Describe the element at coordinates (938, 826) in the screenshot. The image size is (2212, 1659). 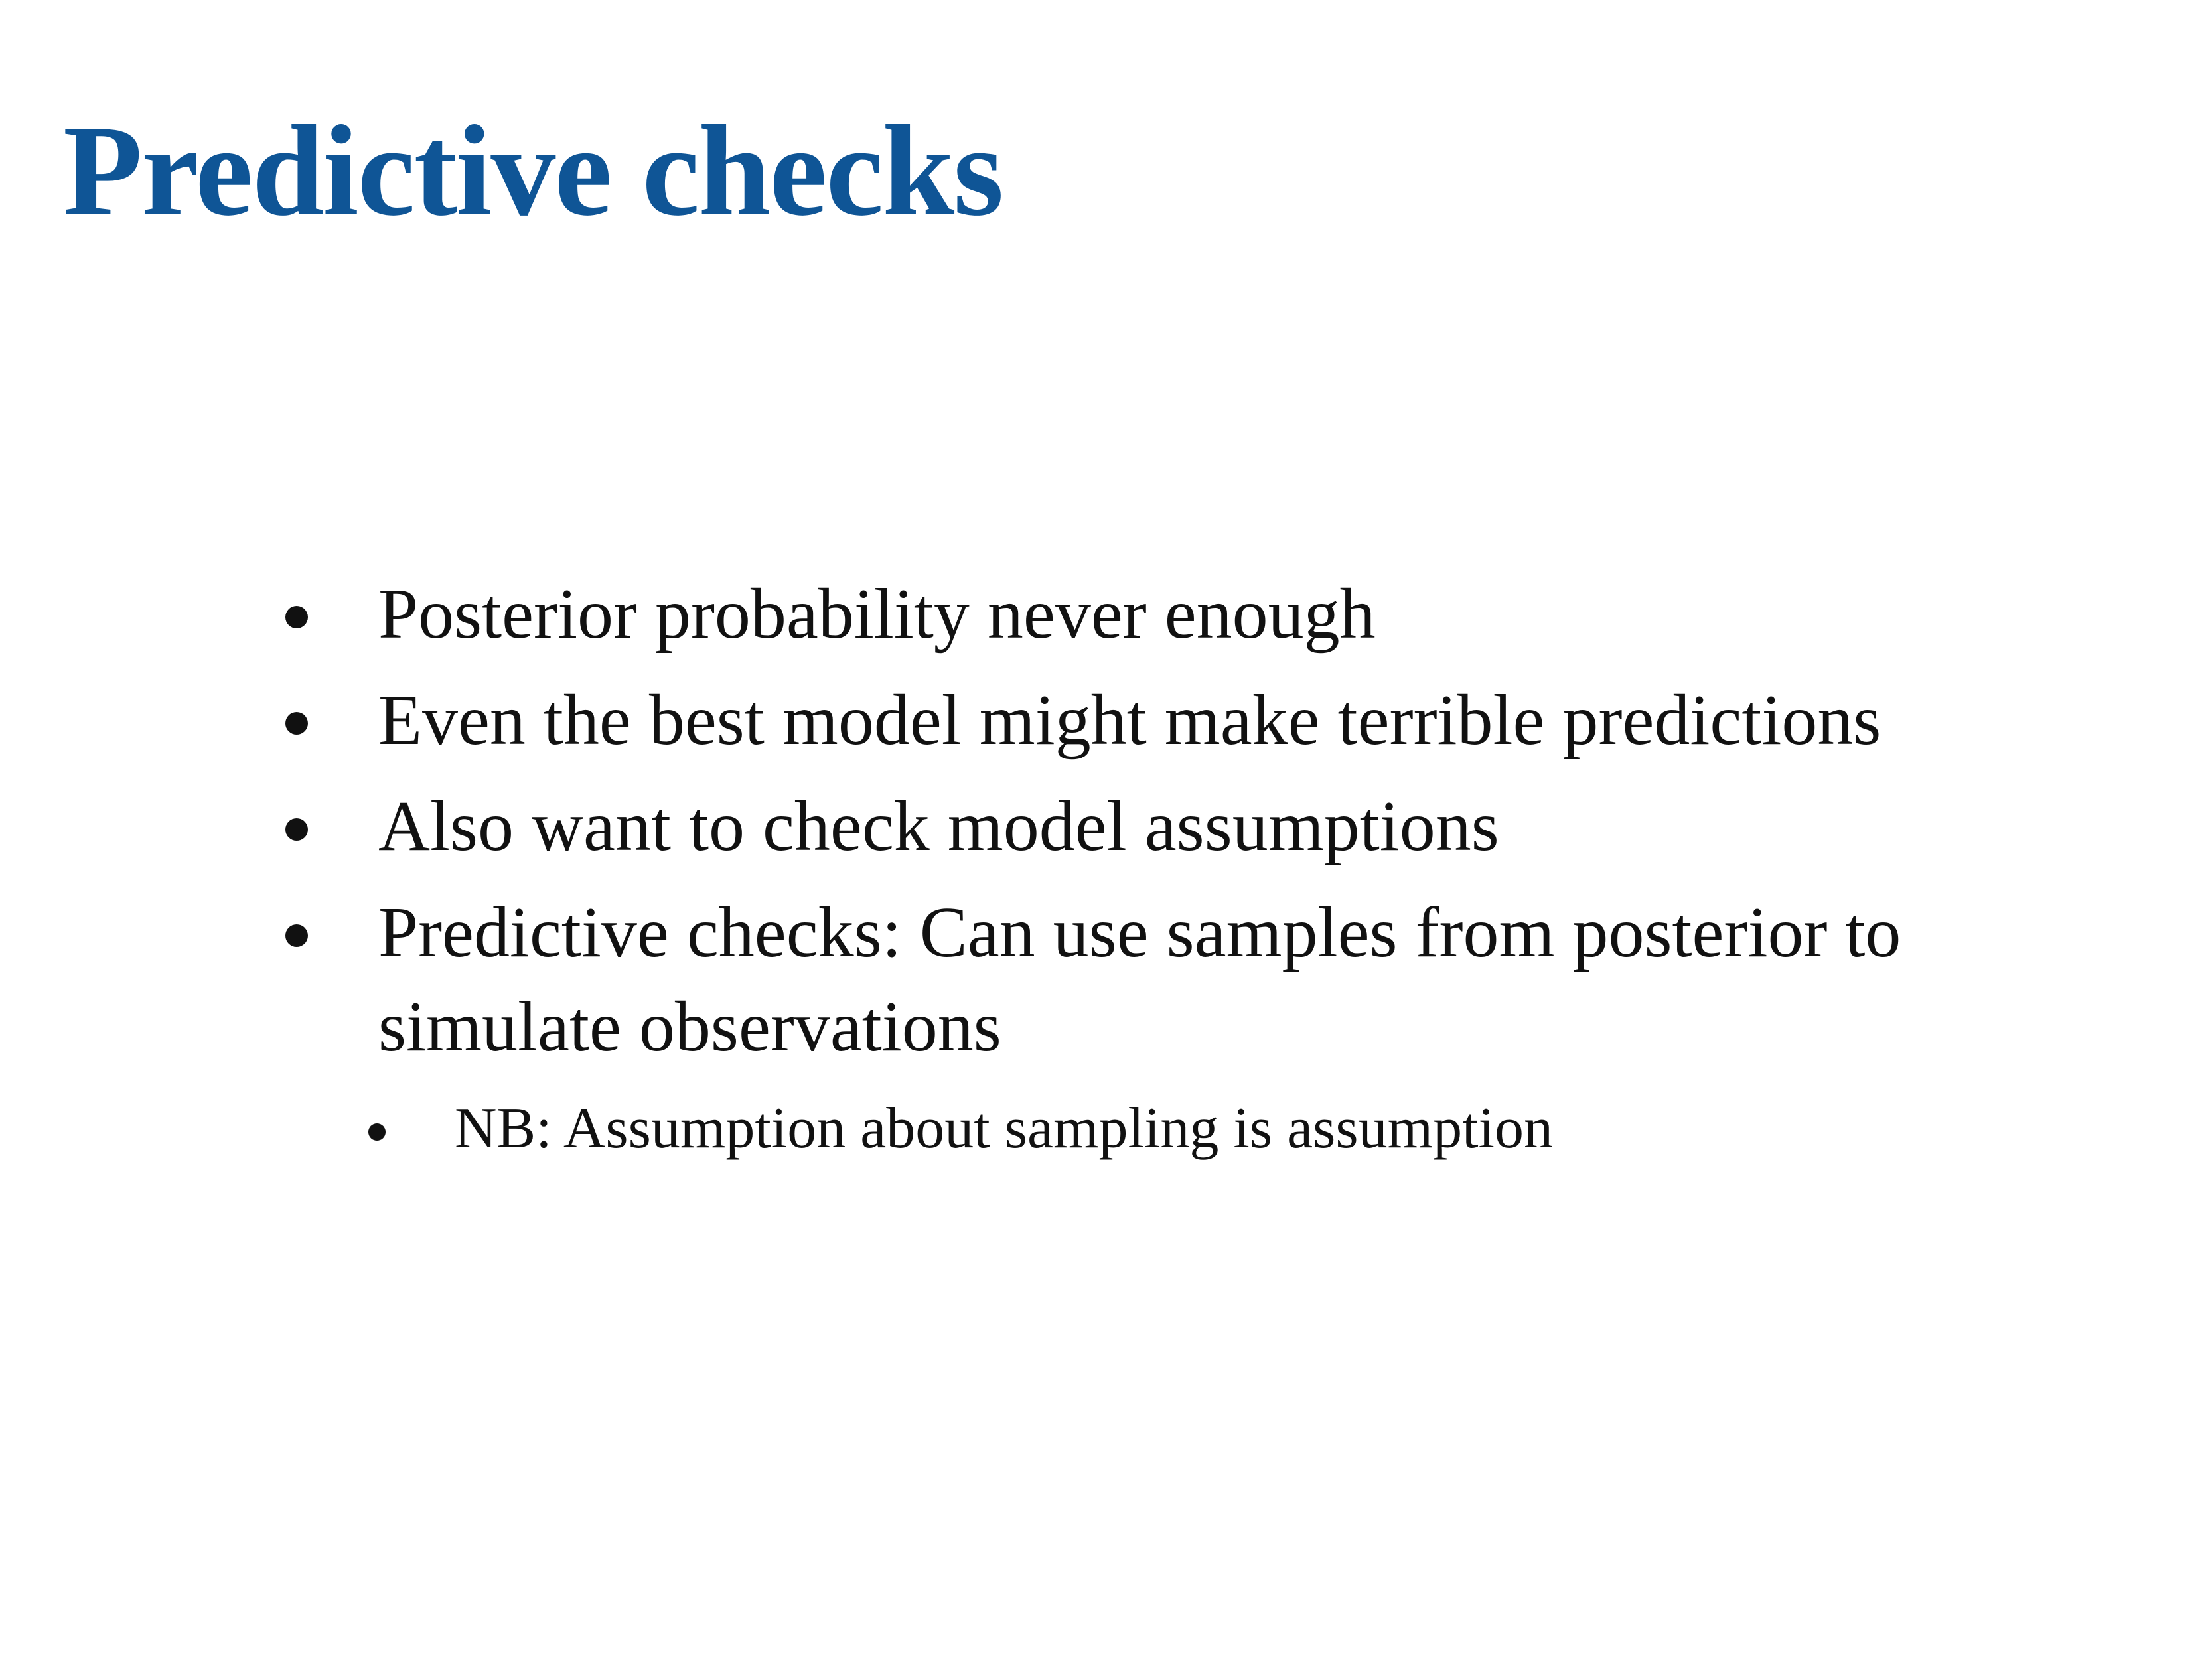
I see `bullet-text: Also want to check model assumptions` at that location.